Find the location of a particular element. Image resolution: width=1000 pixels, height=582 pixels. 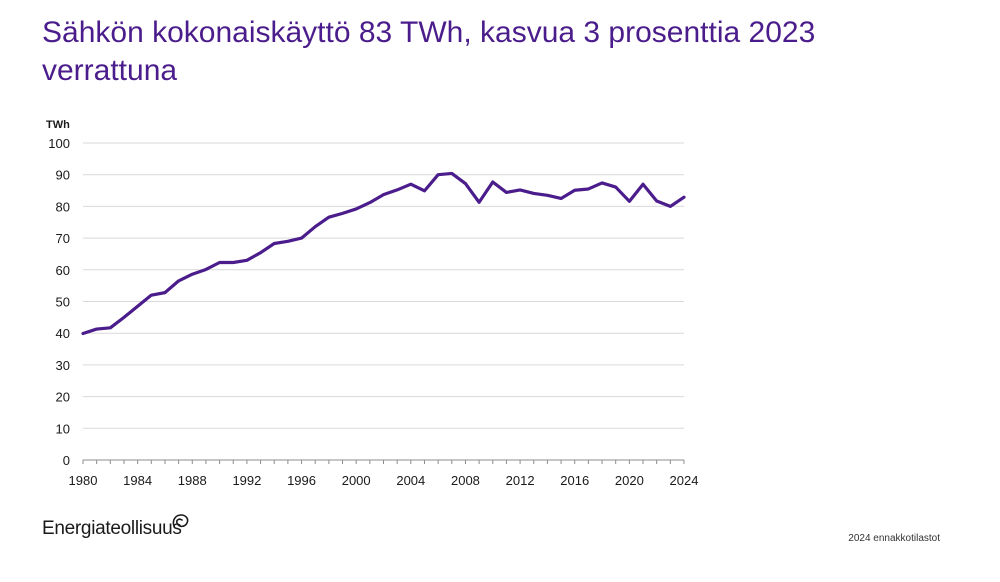

x-tick-label-1992: 1992 is located at coordinates (246, 480).